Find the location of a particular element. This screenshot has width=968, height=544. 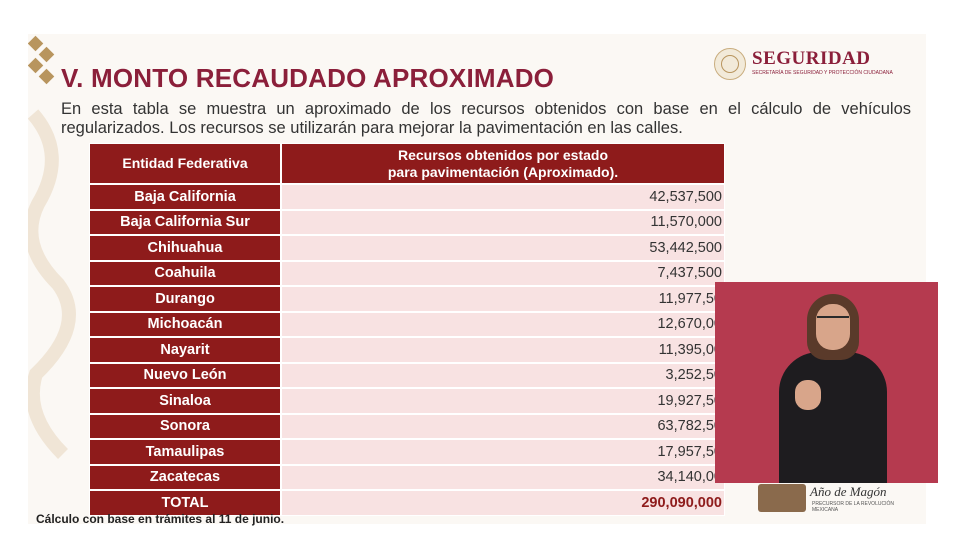

diamond-ornament-icon is located at coordinates (63, 279).